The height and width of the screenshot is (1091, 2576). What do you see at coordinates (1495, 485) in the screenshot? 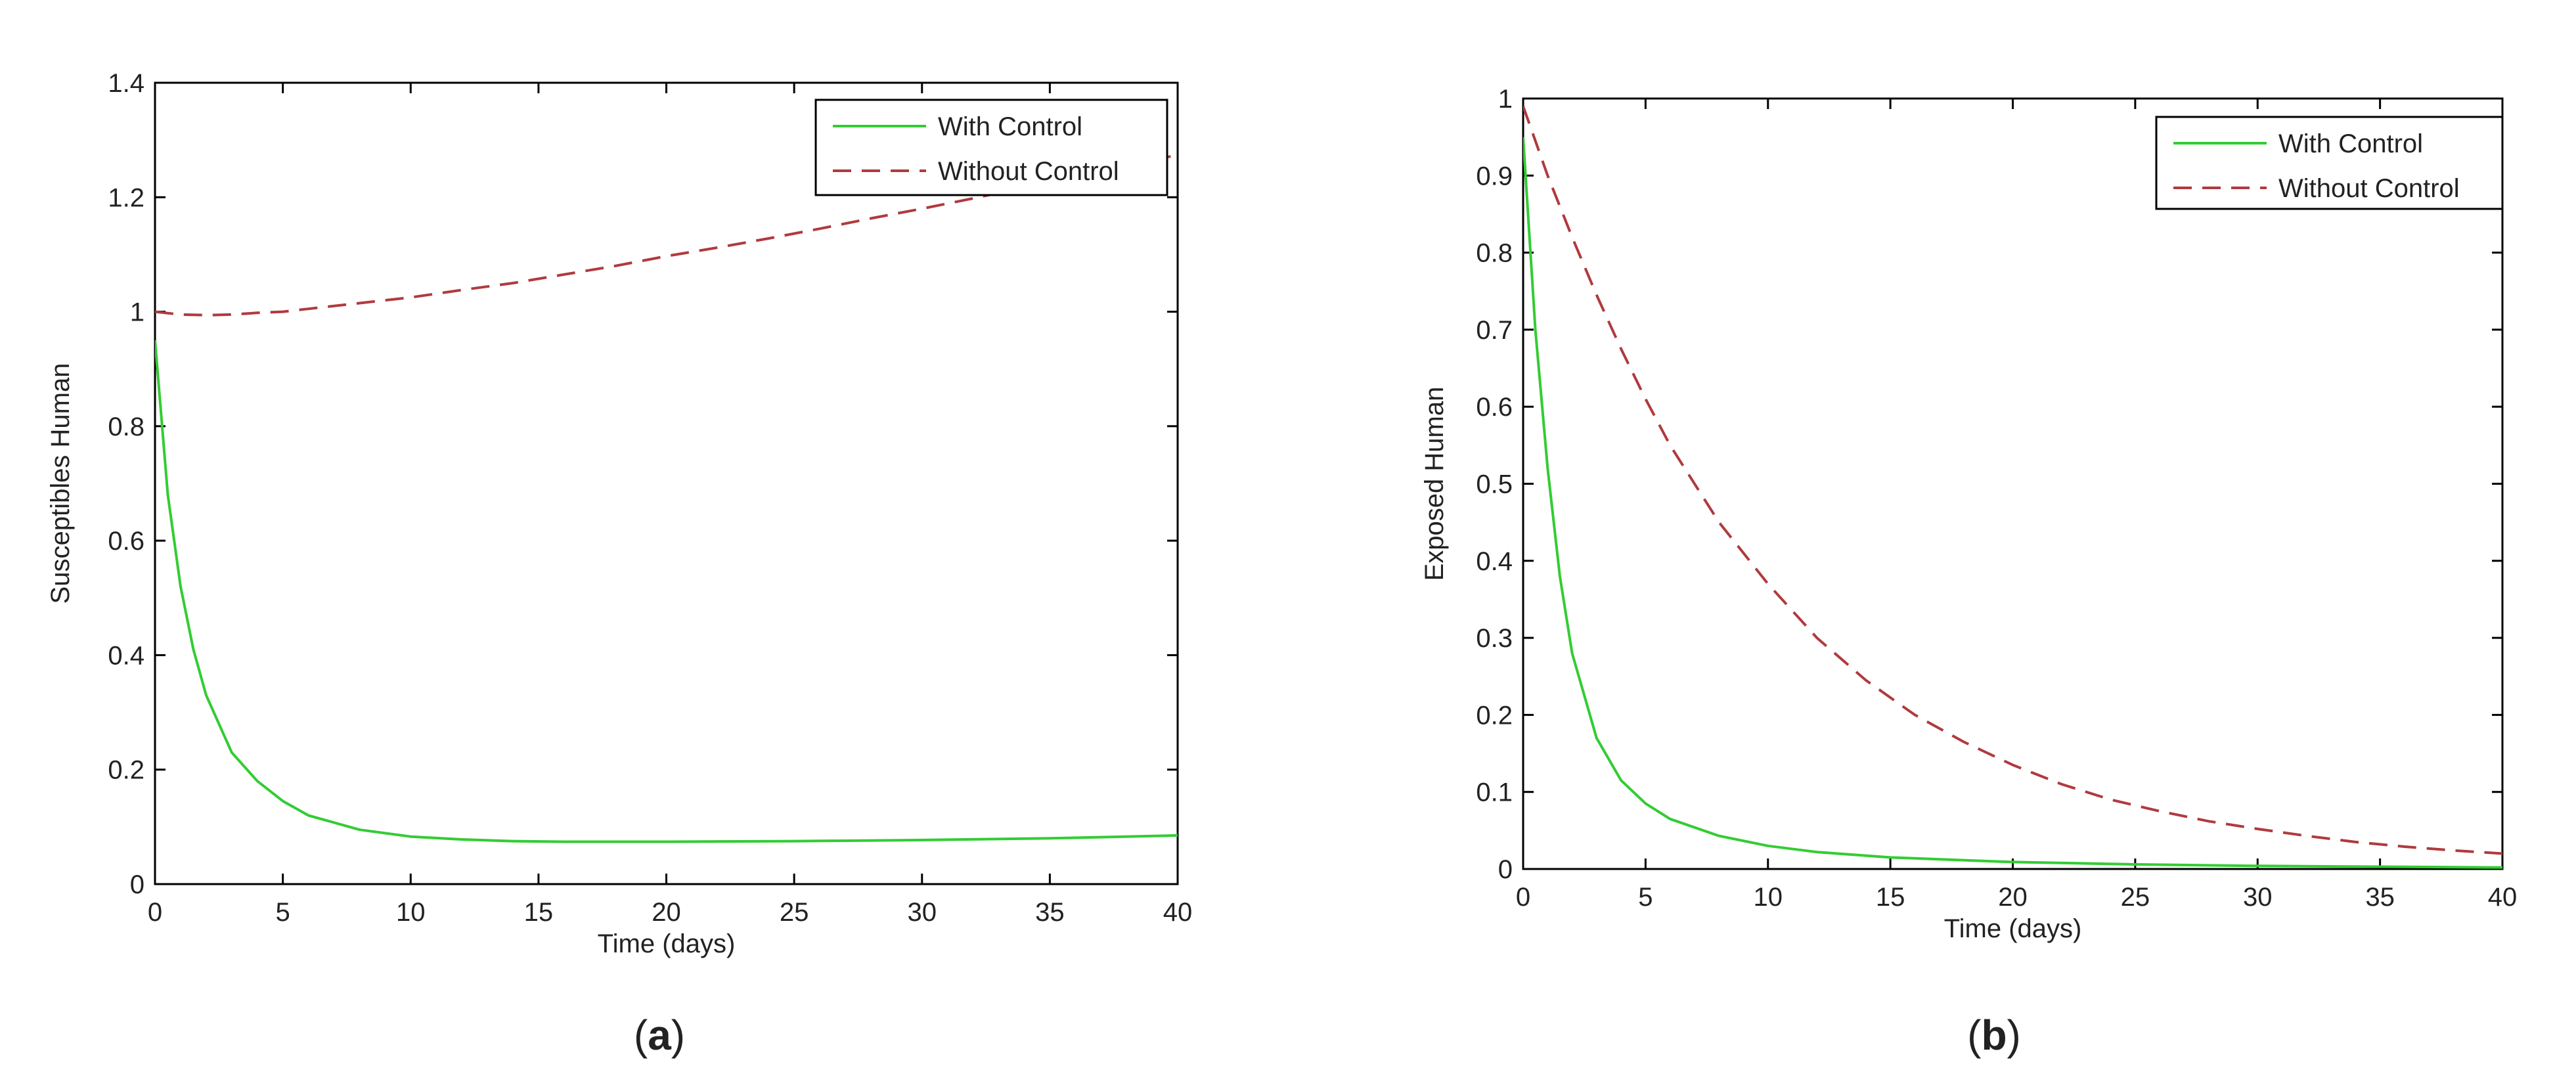
I see `y-tick-label: 0.5` at bounding box center [1495, 485].